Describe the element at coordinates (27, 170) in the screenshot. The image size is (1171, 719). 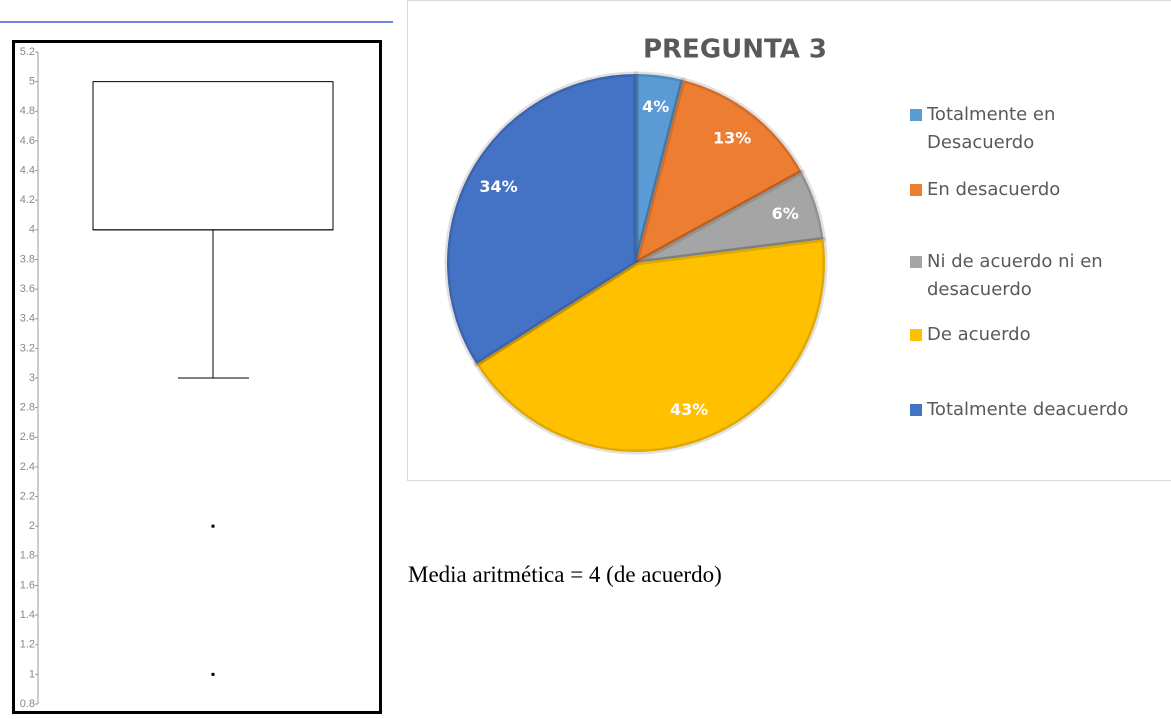
I see `y-tick-label: 4.4` at that location.